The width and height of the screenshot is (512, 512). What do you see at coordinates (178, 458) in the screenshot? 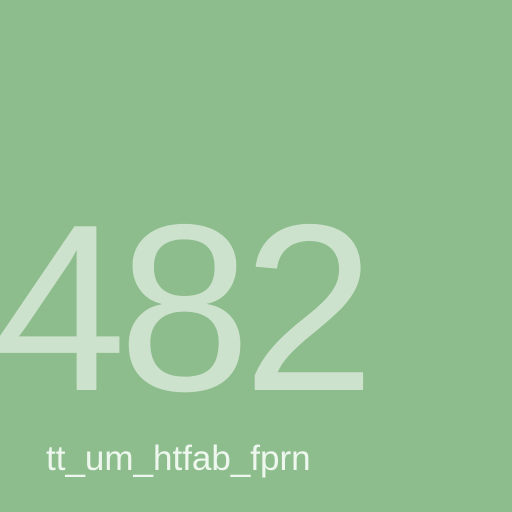
I see `tile-caption: tt_um_htfab_fprn` at bounding box center [178, 458].